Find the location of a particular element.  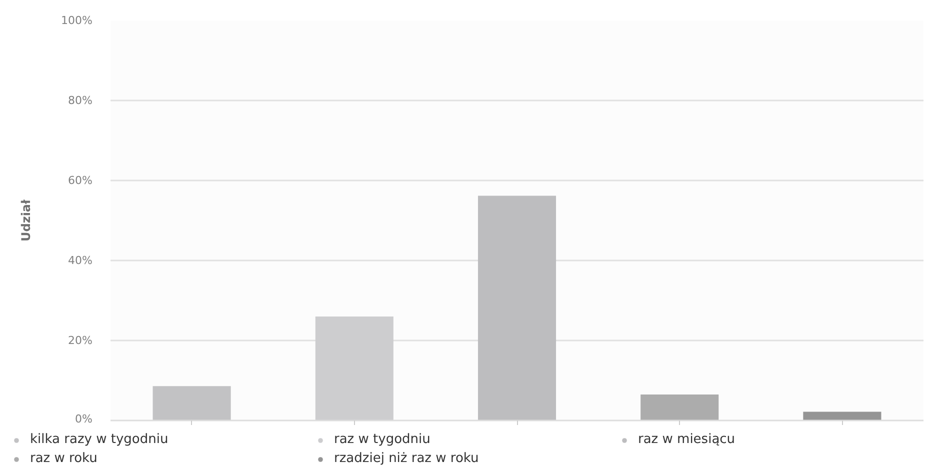

legend-label: raz w roku is located at coordinates (64, 458).